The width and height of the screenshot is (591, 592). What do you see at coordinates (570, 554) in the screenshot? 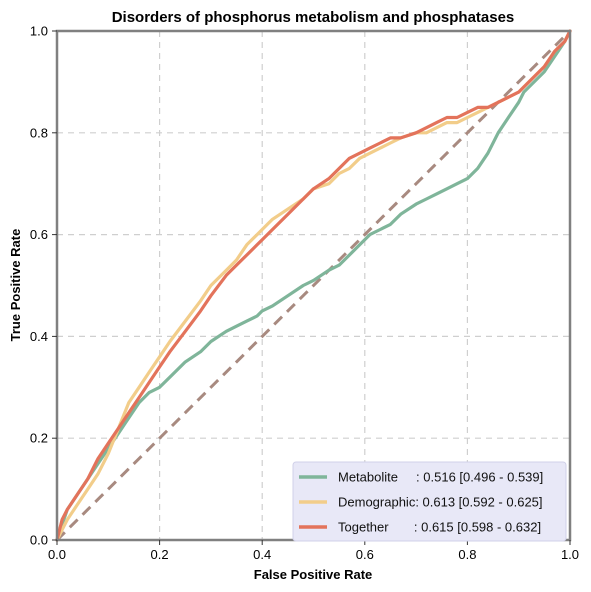
I see `x-tick-label: 1.0` at bounding box center [570, 554].